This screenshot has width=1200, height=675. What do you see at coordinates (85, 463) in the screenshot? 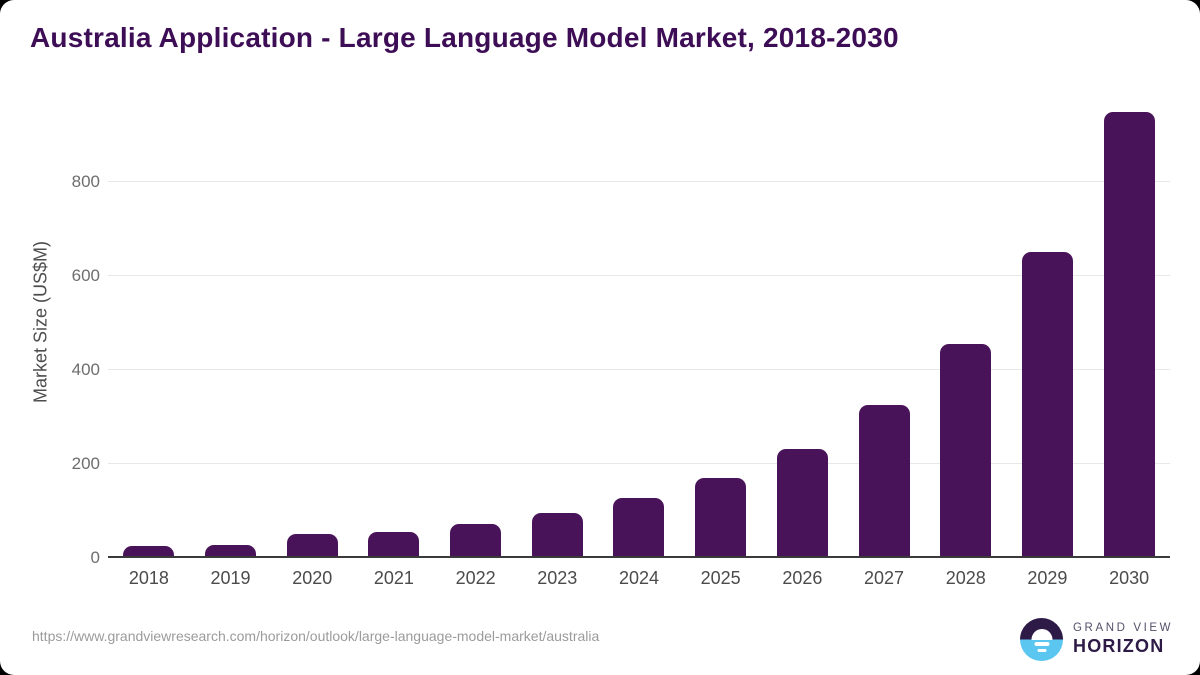
I see `y-tick-label-200: 200` at bounding box center [85, 463].